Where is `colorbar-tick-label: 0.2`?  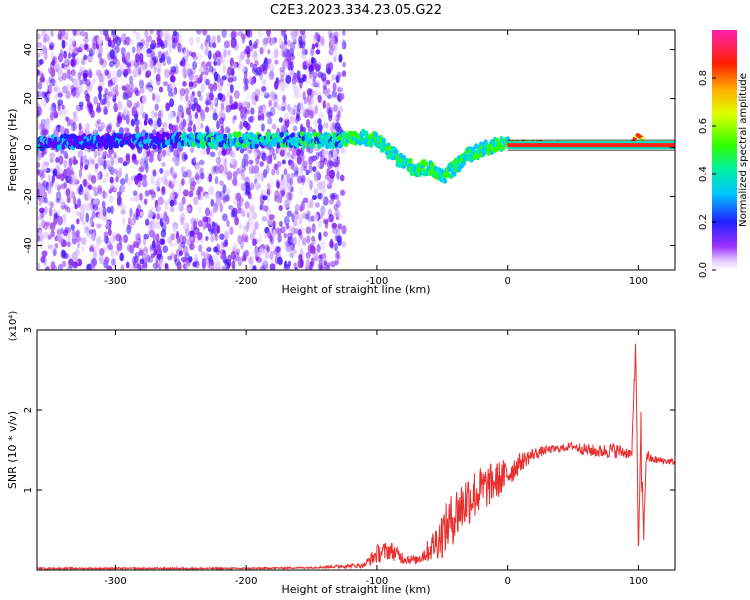
colorbar-tick-label: 0.2 is located at coordinates (703, 222).